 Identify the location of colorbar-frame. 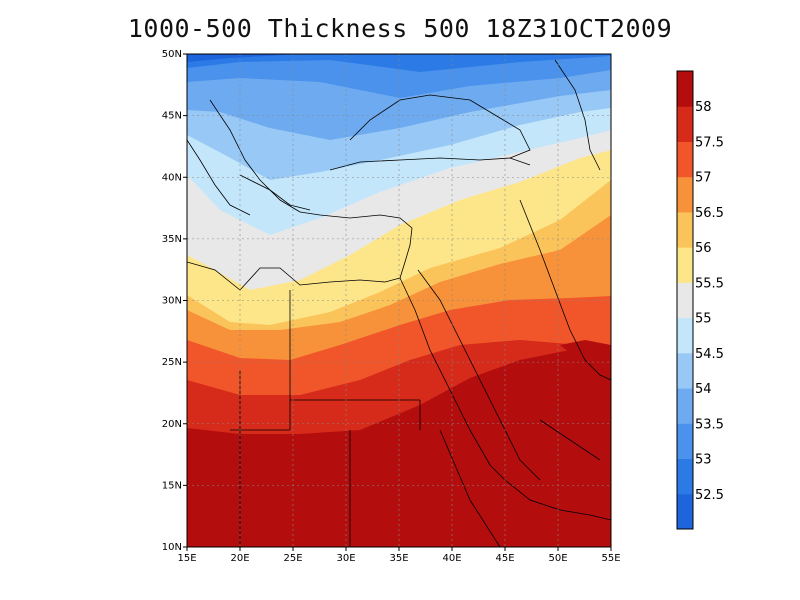
(685, 300).